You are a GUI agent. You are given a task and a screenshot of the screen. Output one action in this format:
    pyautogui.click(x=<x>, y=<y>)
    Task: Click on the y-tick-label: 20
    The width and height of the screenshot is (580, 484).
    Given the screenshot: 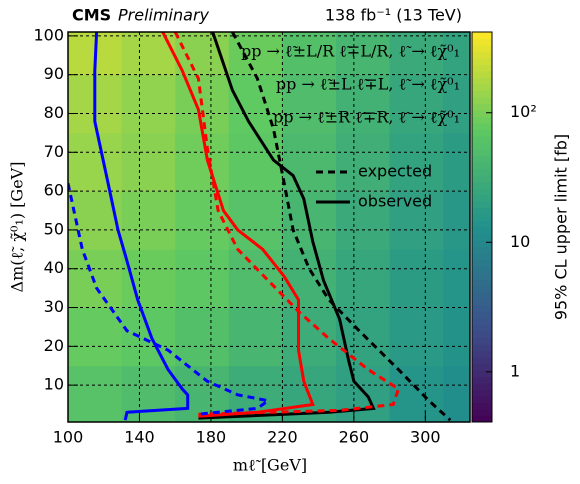 What is the action you would take?
    pyautogui.click(x=54, y=345)
    